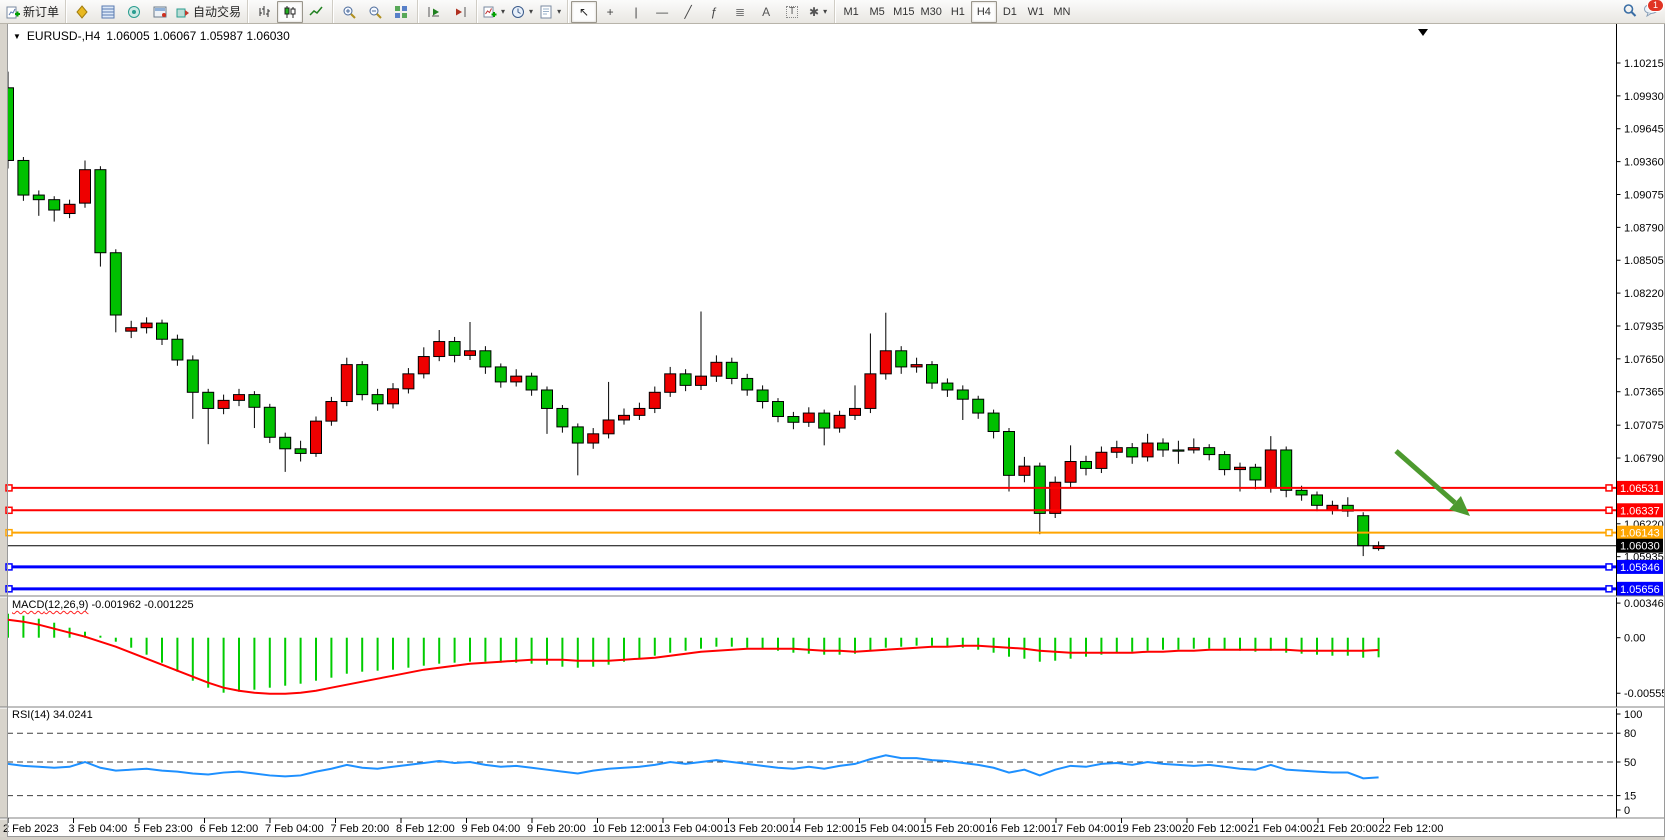  I want to click on tf-d1-button: D1, so click(1010, 12).